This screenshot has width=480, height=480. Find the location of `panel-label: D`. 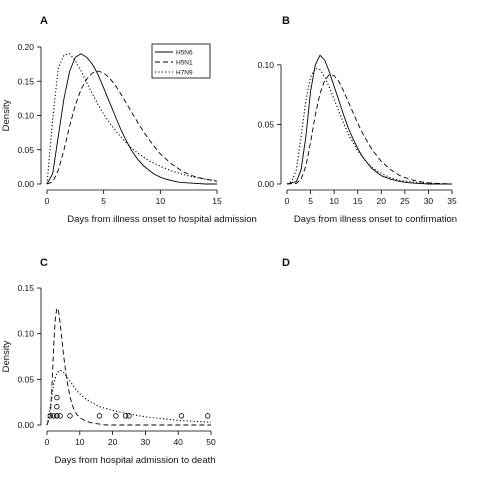

panel-label: D is located at coordinates (286, 263).